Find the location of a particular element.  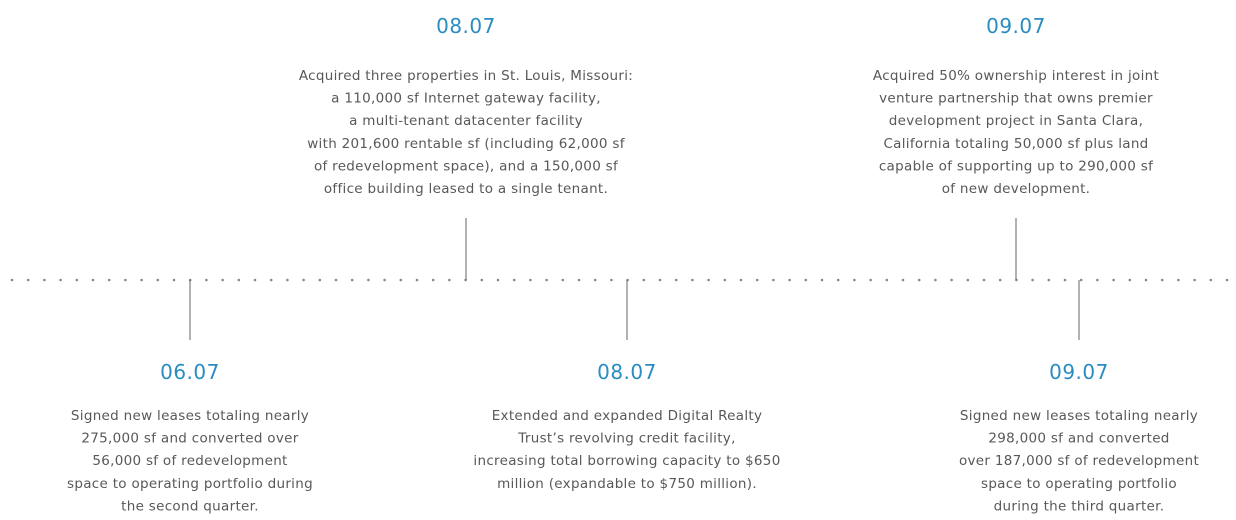

event-text: Acquired 50% ownership interest in joint is located at coordinates (1016, 76).